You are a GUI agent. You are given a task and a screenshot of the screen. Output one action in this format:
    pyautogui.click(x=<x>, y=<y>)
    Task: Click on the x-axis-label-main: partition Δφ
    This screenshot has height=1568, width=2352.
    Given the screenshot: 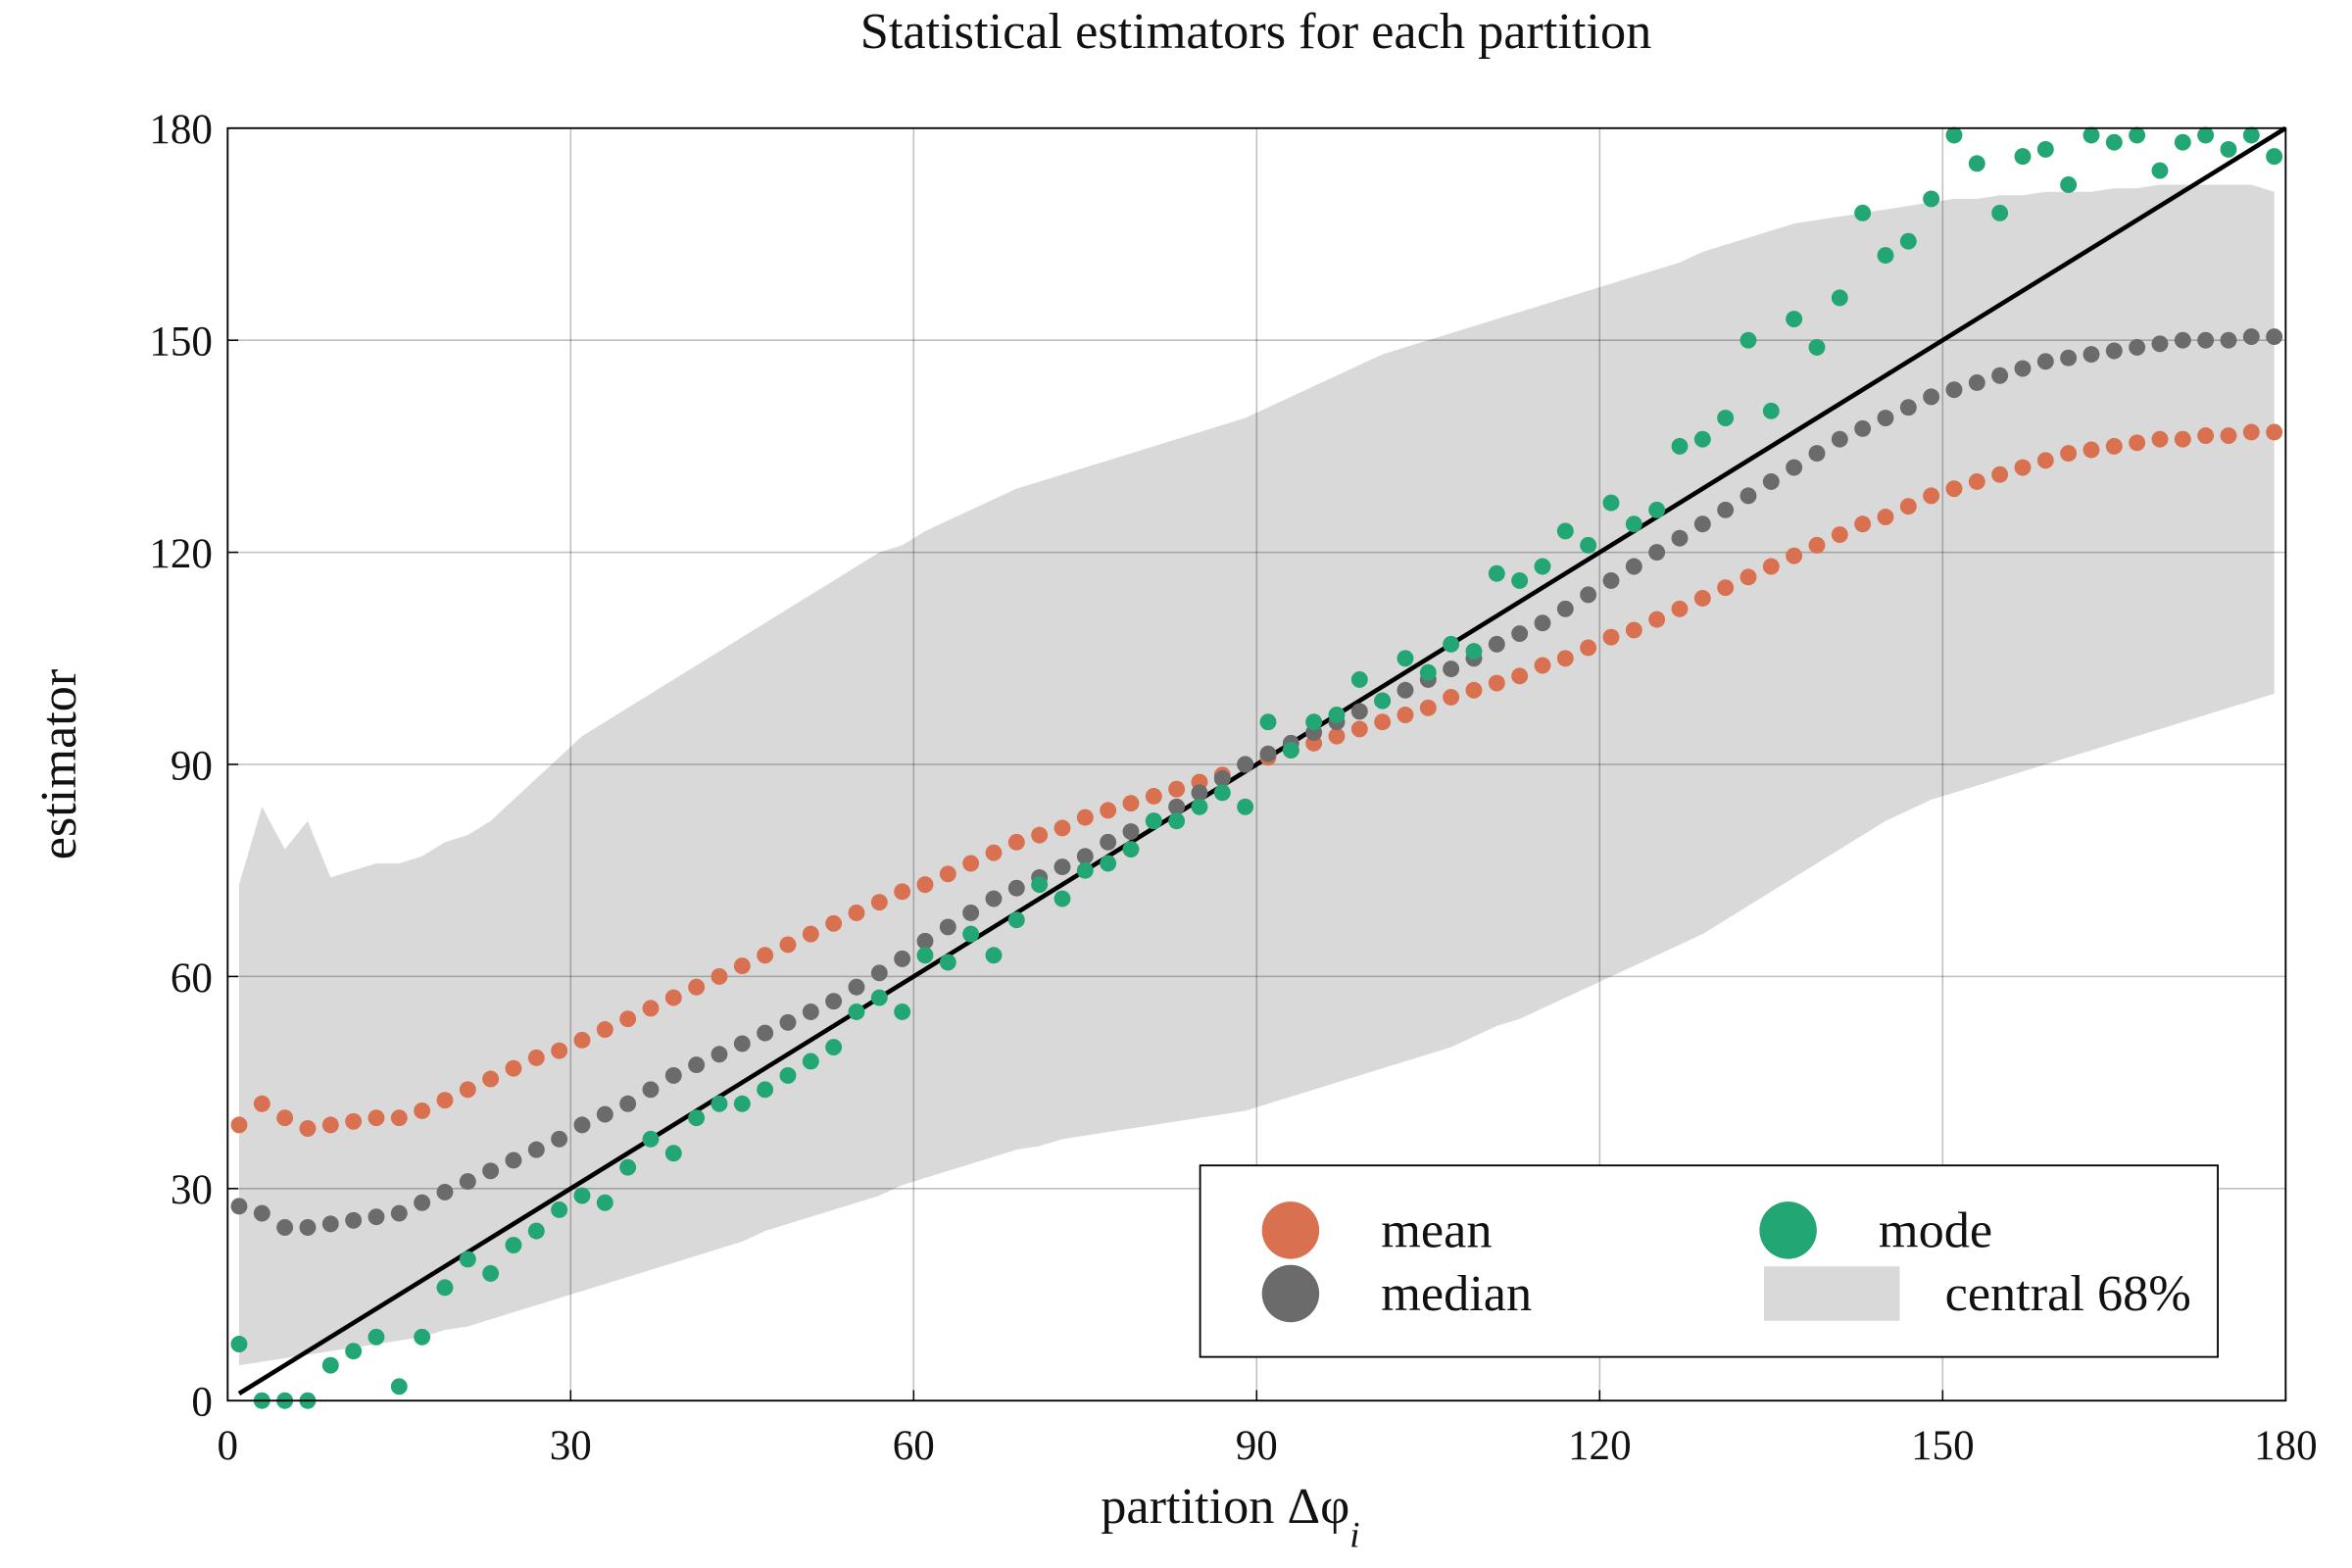 What is the action you would take?
    pyautogui.click(x=1225, y=1506)
    